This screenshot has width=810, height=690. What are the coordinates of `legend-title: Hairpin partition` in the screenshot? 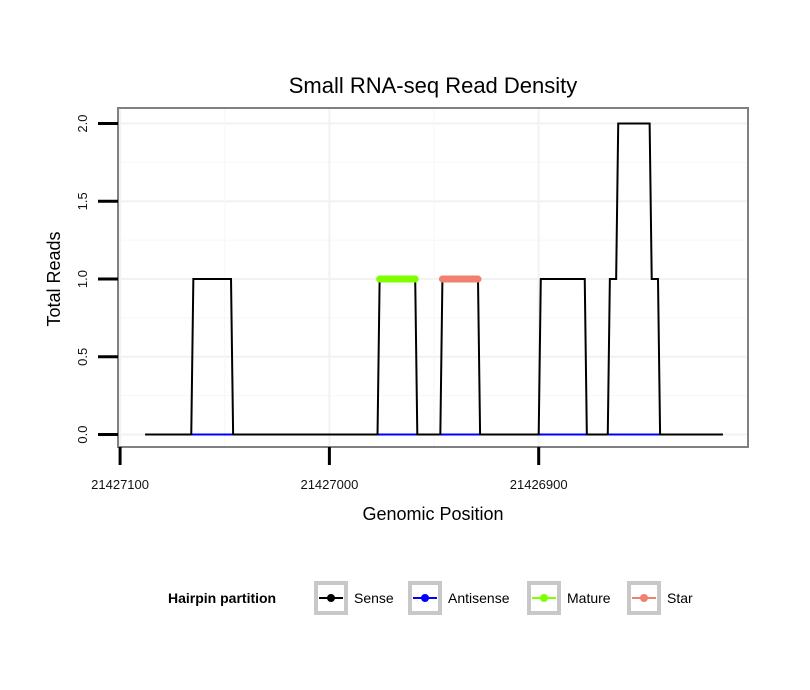 It's located at (222, 598).